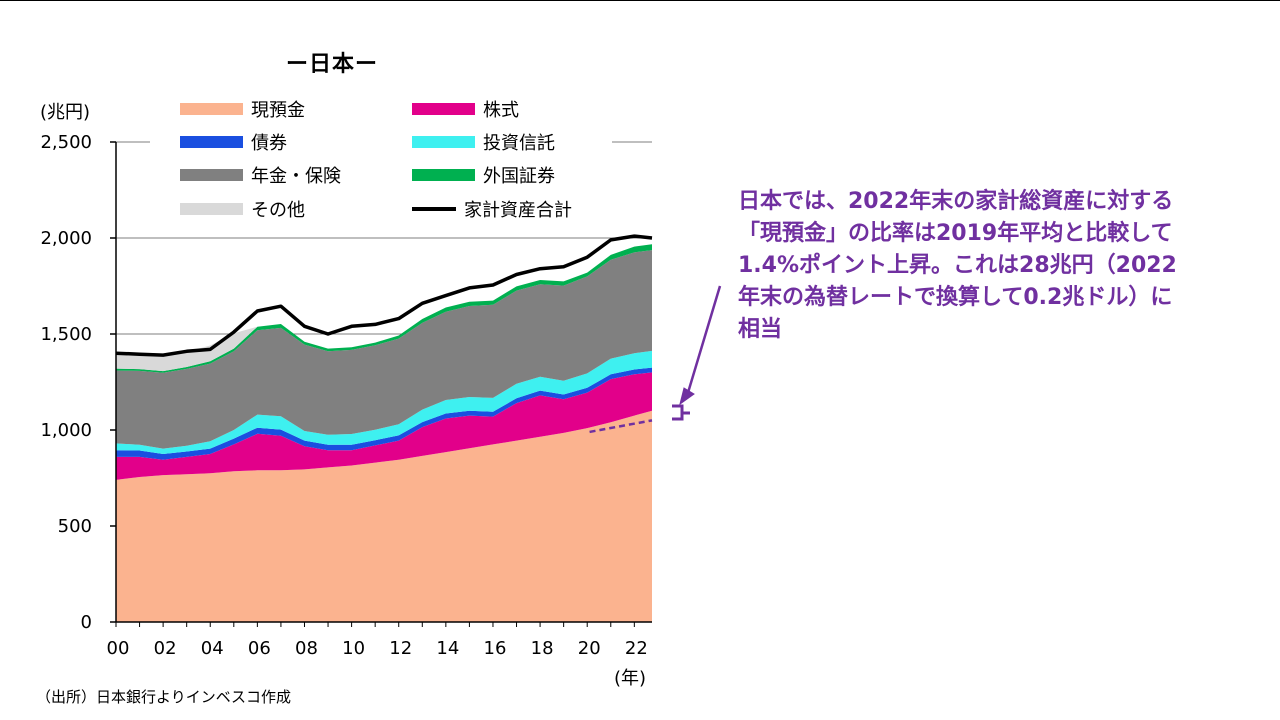  I want to click on annotation-line: 1.4%ポイント上昇。これは28兆円（2022, so click(957, 265).